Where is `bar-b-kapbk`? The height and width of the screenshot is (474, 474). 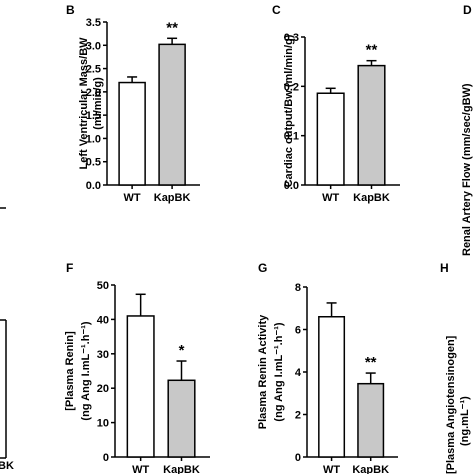 bar-b-kapbk is located at coordinates (172, 114).